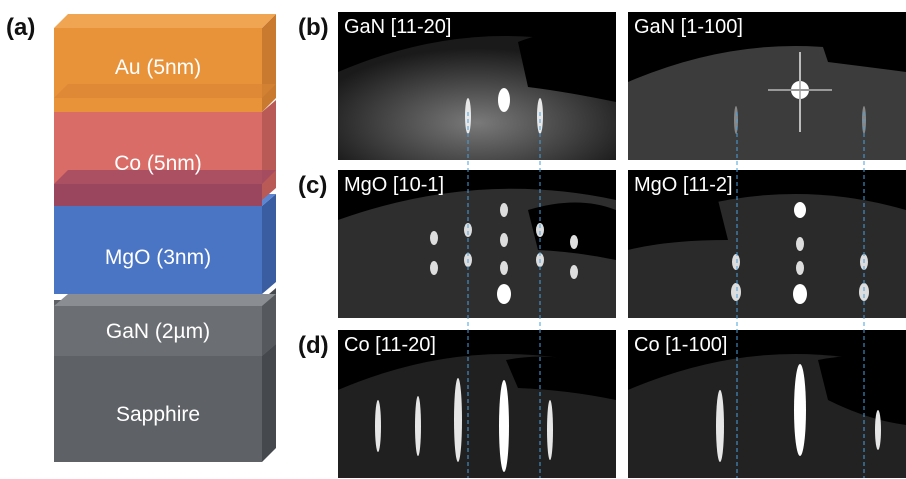 The height and width of the screenshot is (479, 906). What do you see at coordinates (681, 345) in the screenshot?
I see `rheed-title-co-1-100: Co [1-100]` at bounding box center [681, 345].